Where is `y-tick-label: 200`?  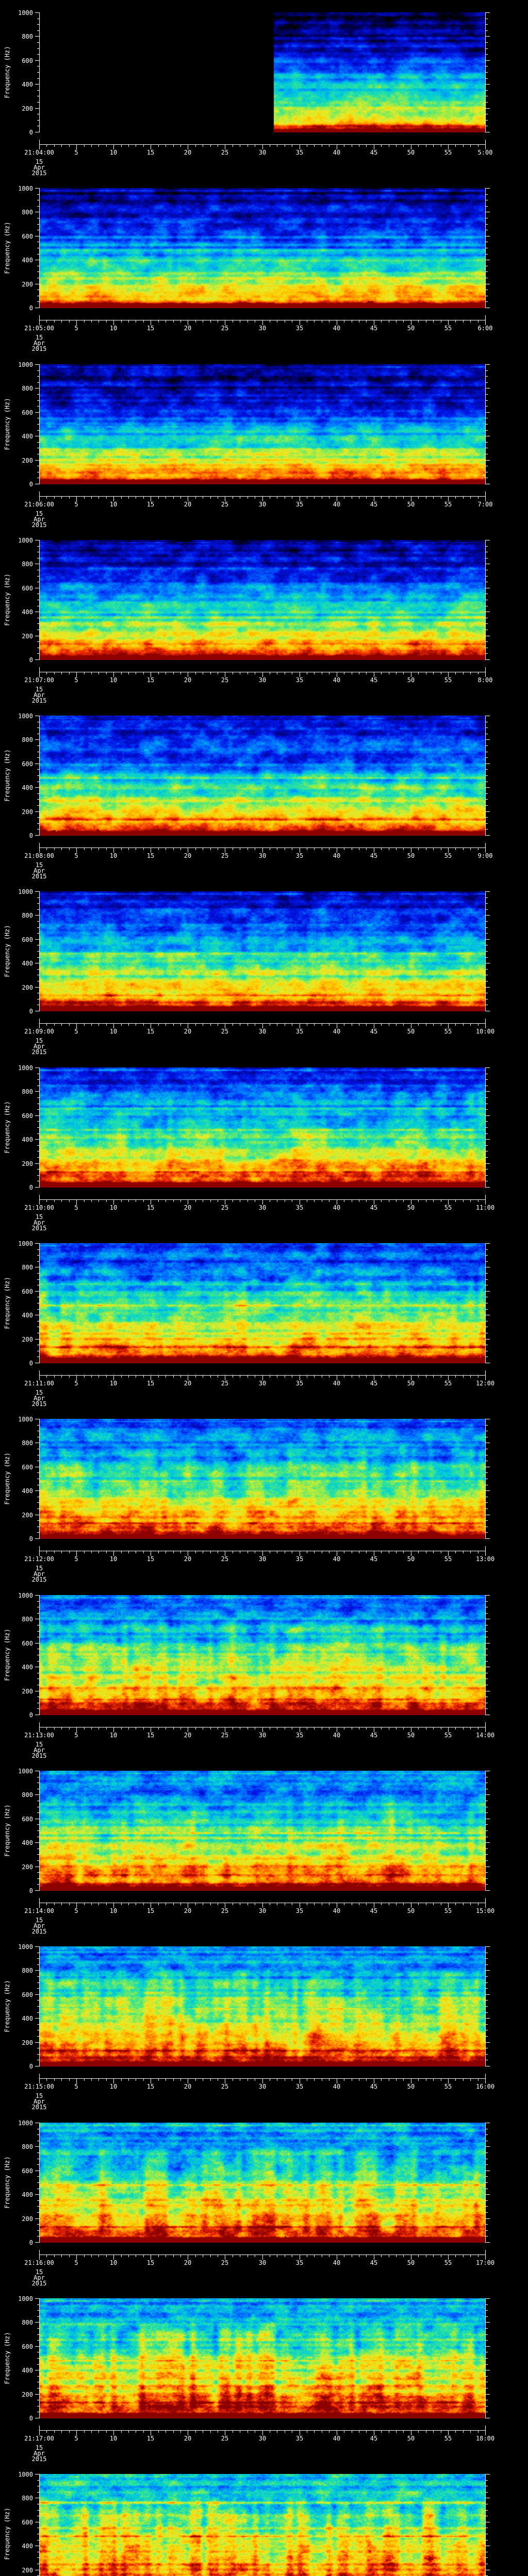 y-tick-label: 200 is located at coordinates (27, 2219).